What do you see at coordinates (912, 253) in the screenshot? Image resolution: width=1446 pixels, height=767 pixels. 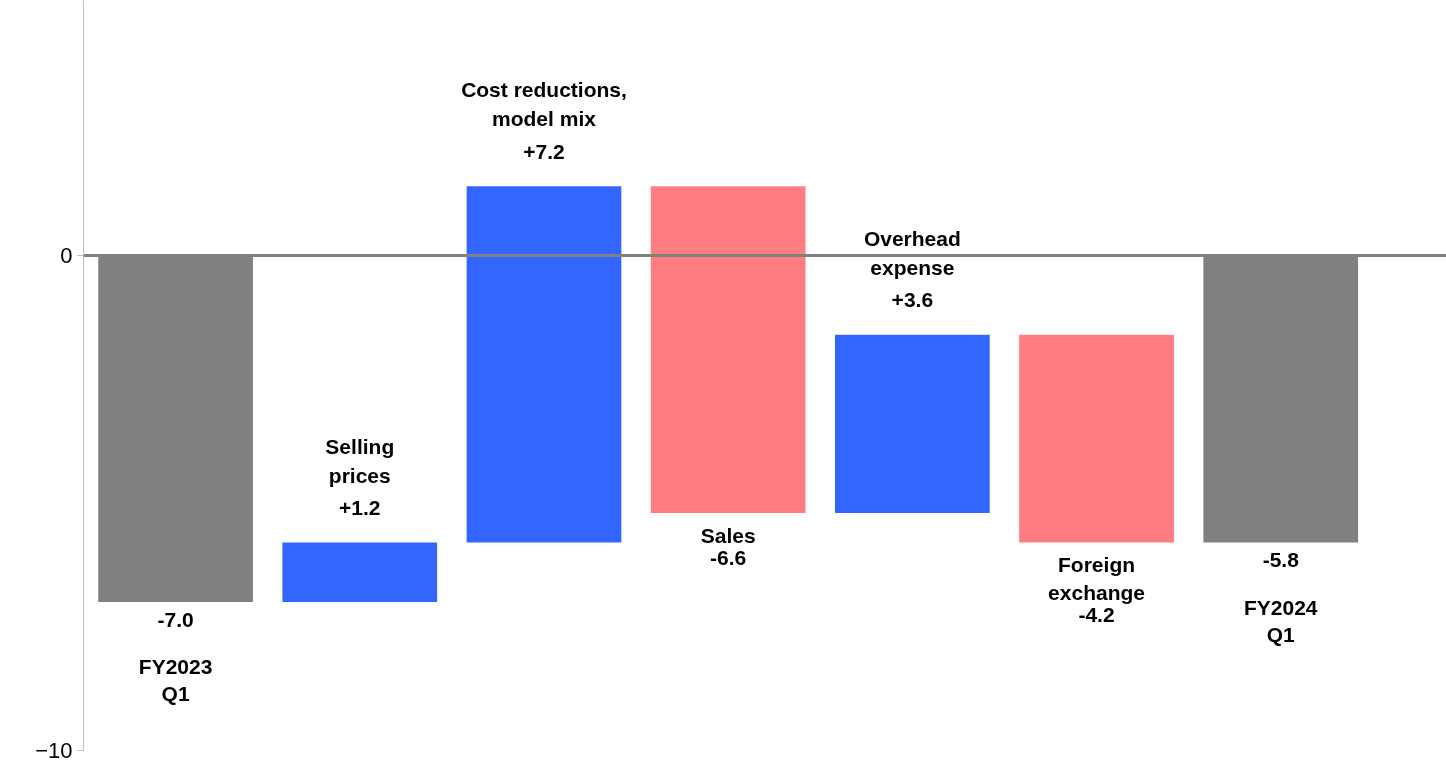 I see `x-tick-label: Overhead expense` at bounding box center [912, 253].